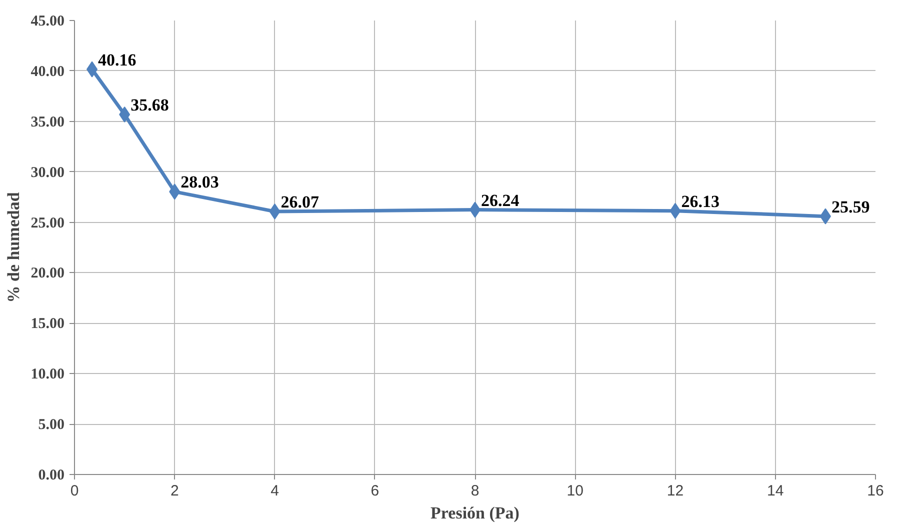 This screenshot has width=909, height=529. I want to click on data-label: 40.16, so click(117, 60).